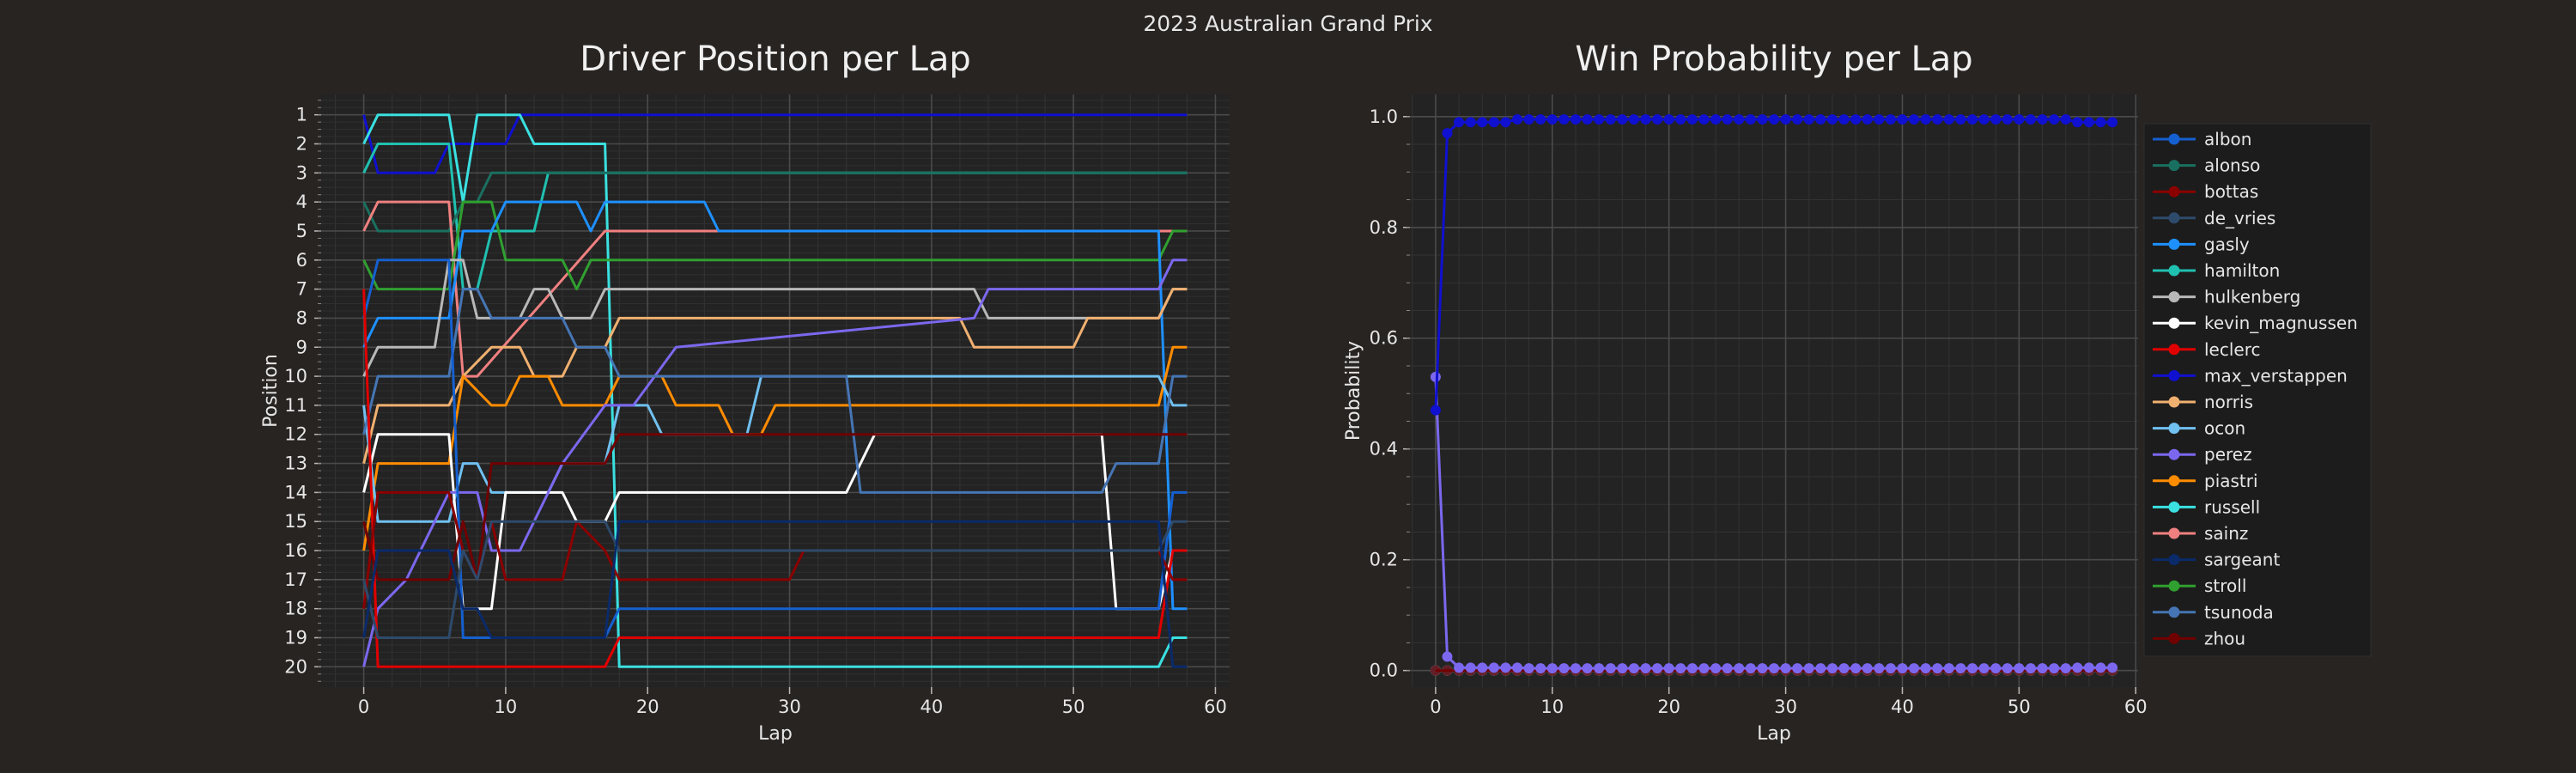  What do you see at coordinates (2202, 454) in the screenshot?
I see `legend-item-perez: perez` at bounding box center [2202, 454].